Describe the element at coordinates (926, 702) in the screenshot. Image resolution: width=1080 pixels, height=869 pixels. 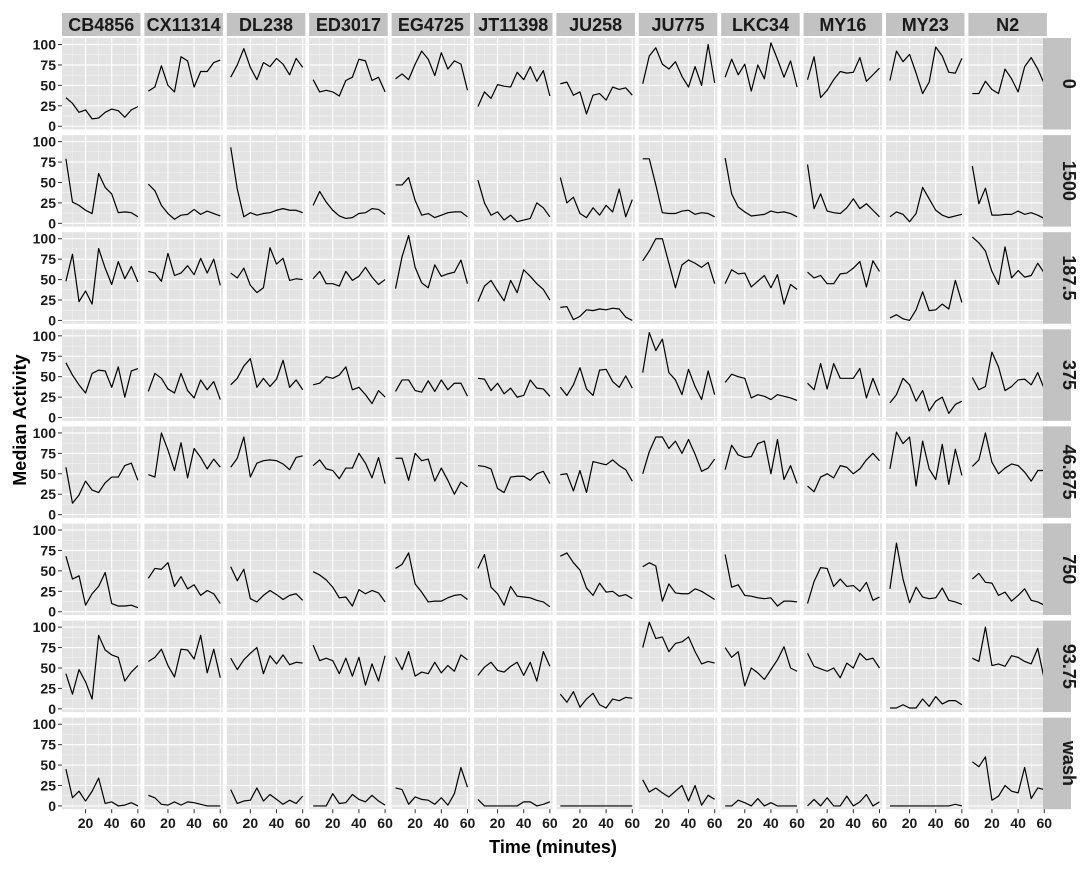
I see `series-line-MY23-93.75` at that location.